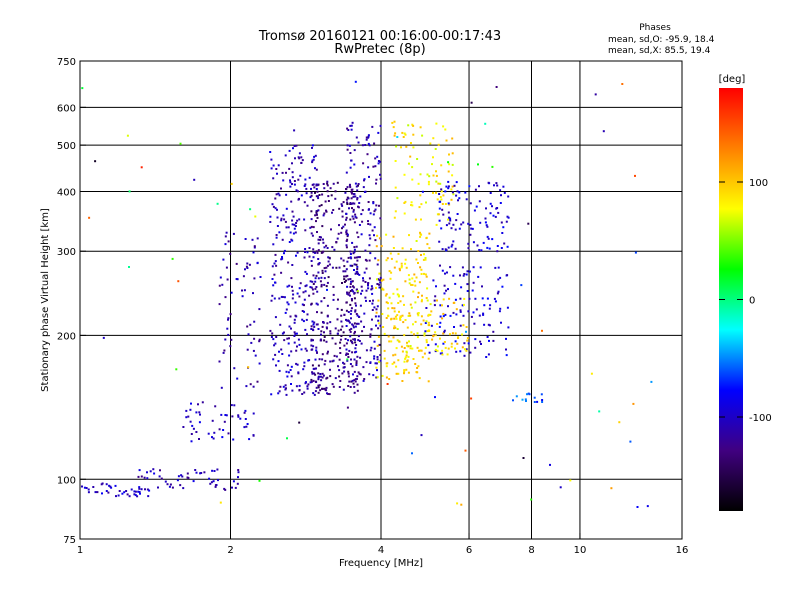  I want to click on colorbar-unit-label: [deg], so click(732, 79).